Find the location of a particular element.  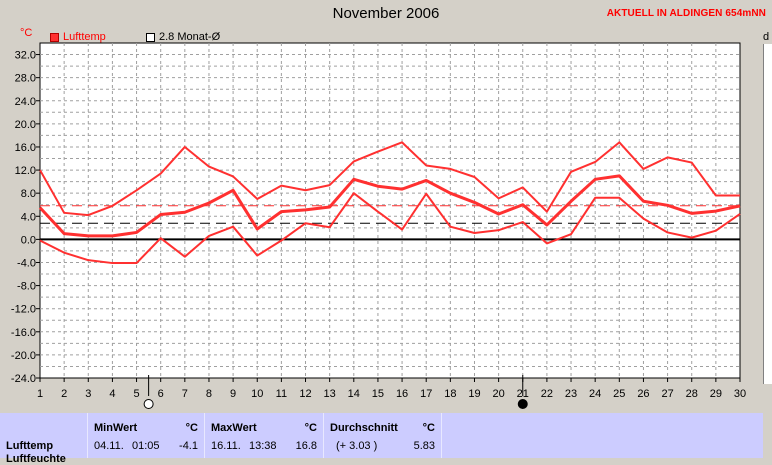

x-tick-label: 22 is located at coordinates (547, 394).